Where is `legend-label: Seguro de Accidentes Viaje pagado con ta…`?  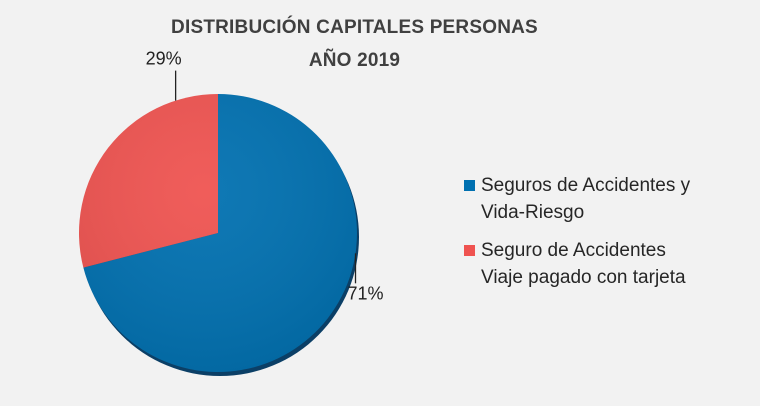
legend-label: Seguro de Accidentes Viaje pagado con ta… is located at coordinates (583, 264).